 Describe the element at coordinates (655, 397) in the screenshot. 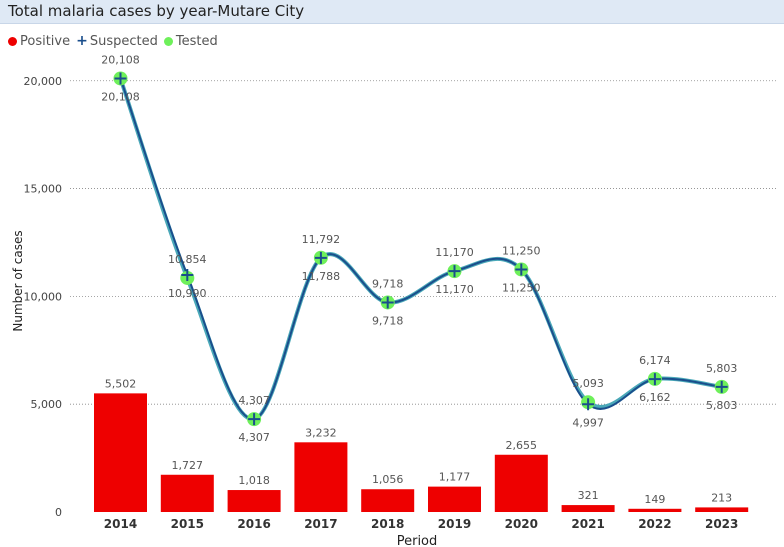

I see `label-suspected-2022: 6,162` at that location.